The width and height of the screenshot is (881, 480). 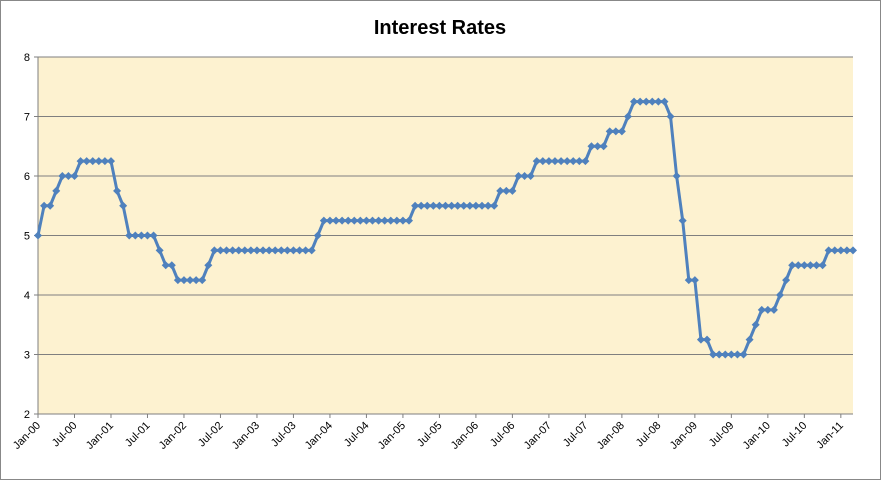 I want to click on y-tick-label: 6, so click(x=27, y=177).